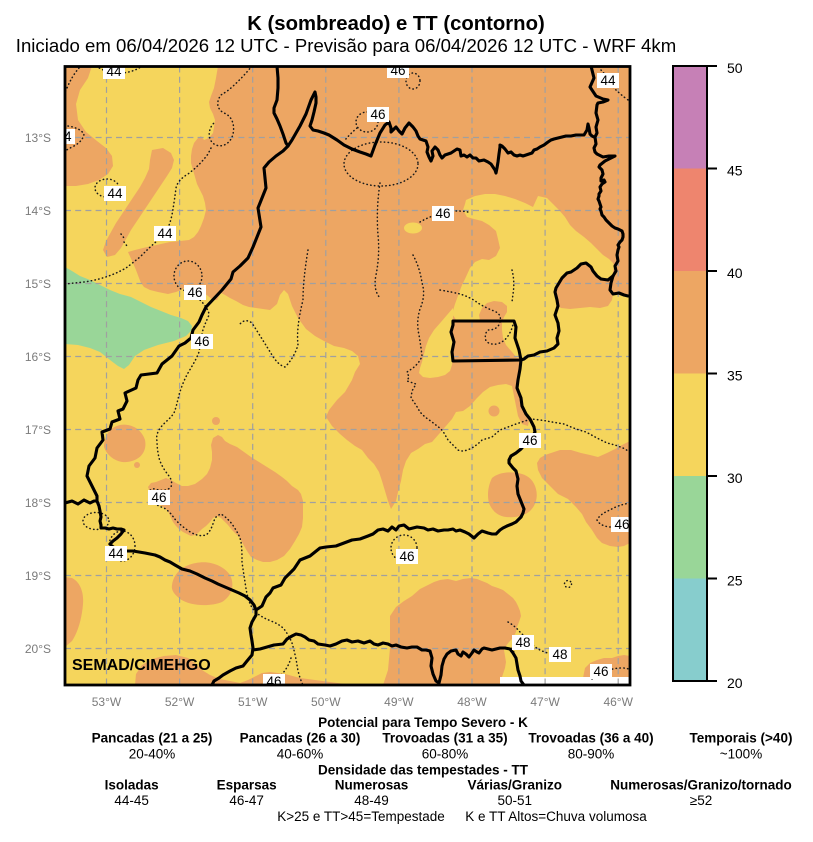 The height and width of the screenshot is (842, 813). I want to click on svg-text: 49°W, so click(399, 702).